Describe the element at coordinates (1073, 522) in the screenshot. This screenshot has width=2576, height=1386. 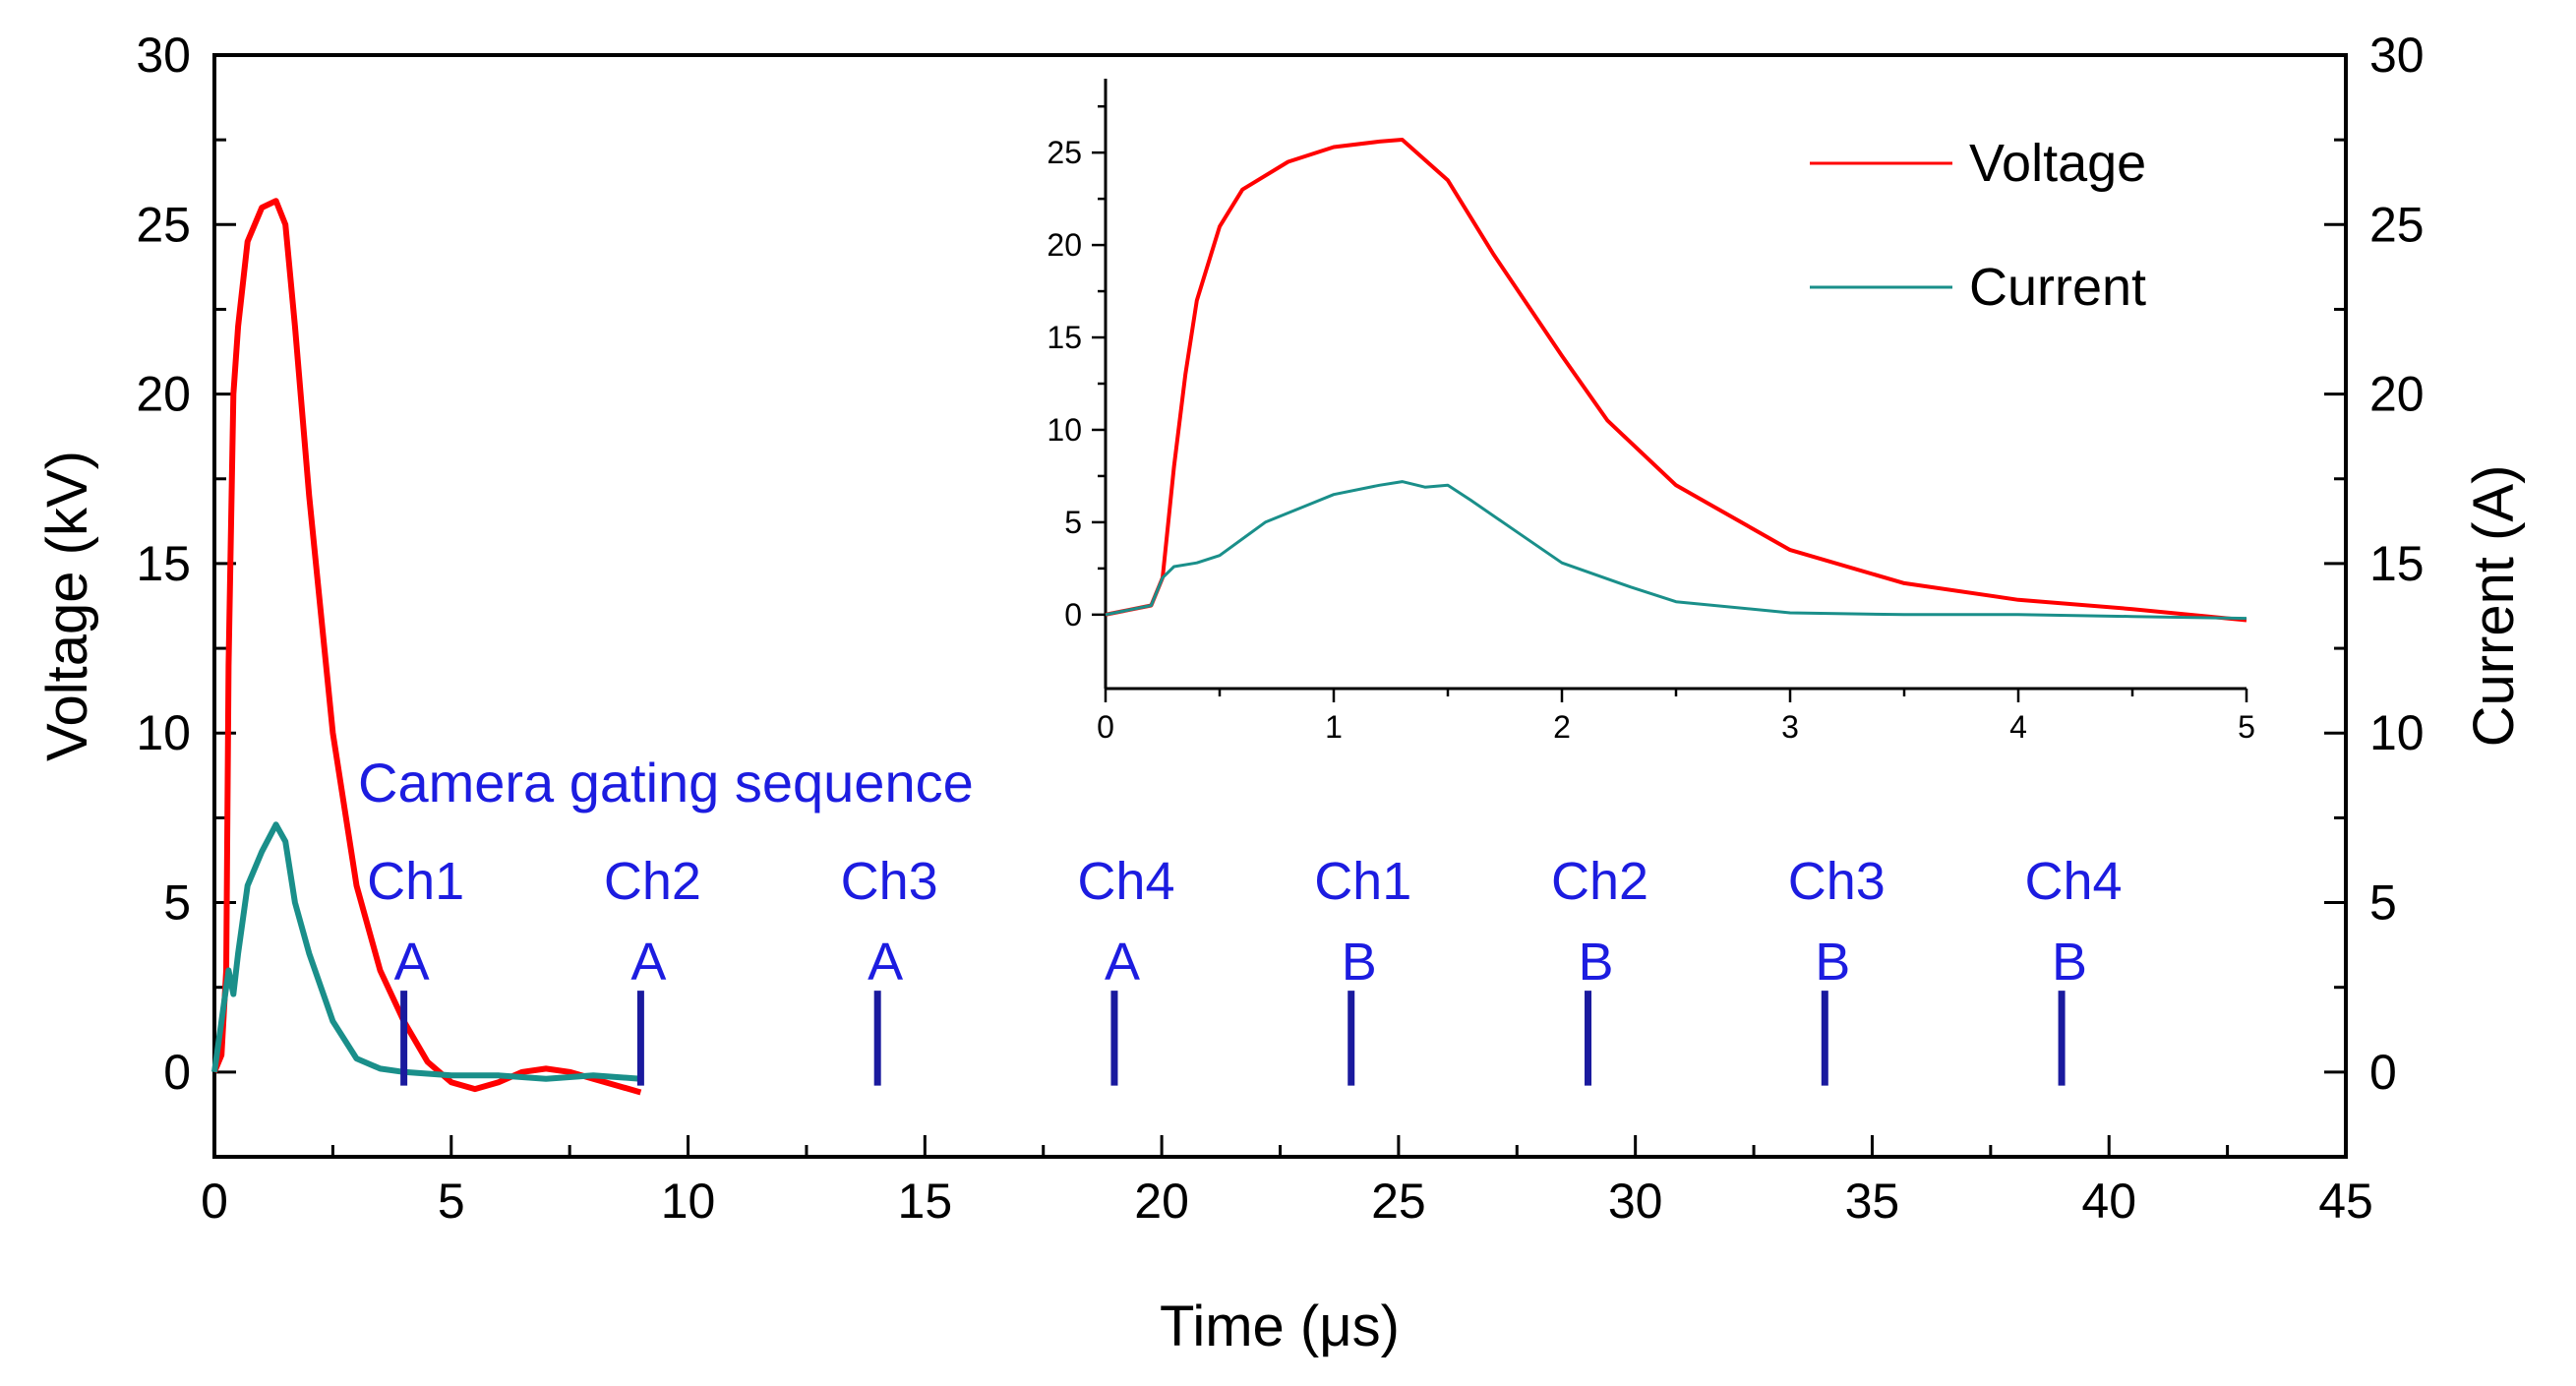
I see `inset-y-tick-label: 5` at that location.